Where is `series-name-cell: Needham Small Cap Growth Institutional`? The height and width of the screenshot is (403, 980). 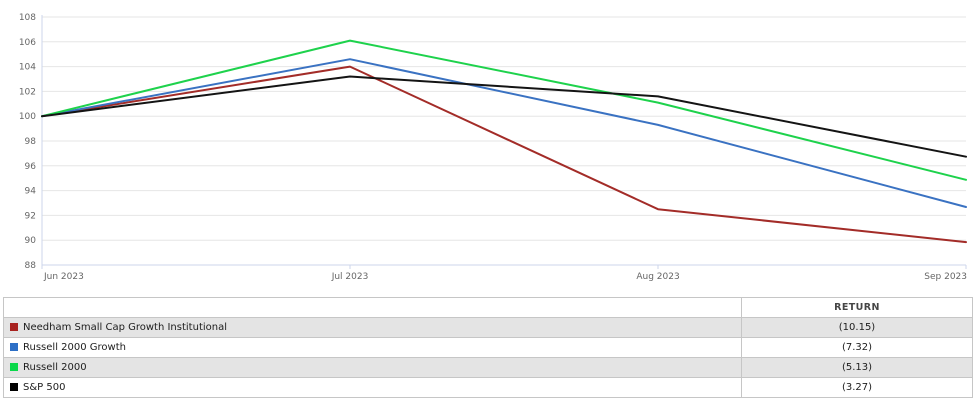
series-name-cell: Needham Small Cap Growth Institutional is located at coordinates (372, 327).